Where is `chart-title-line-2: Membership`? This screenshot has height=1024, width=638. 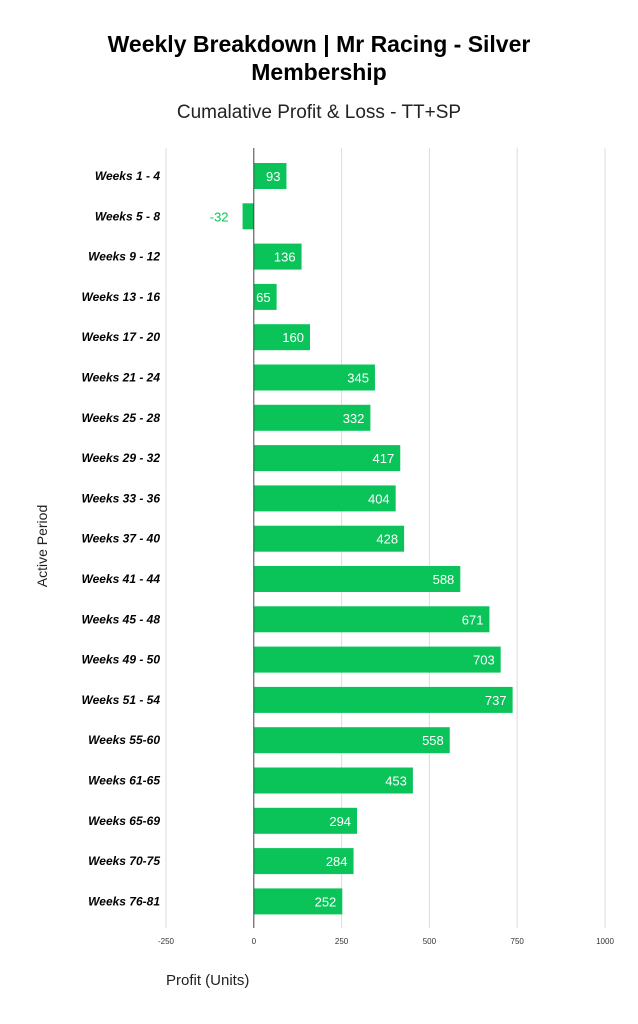
chart-title-line-2: Membership is located at coordinates (319, 72).